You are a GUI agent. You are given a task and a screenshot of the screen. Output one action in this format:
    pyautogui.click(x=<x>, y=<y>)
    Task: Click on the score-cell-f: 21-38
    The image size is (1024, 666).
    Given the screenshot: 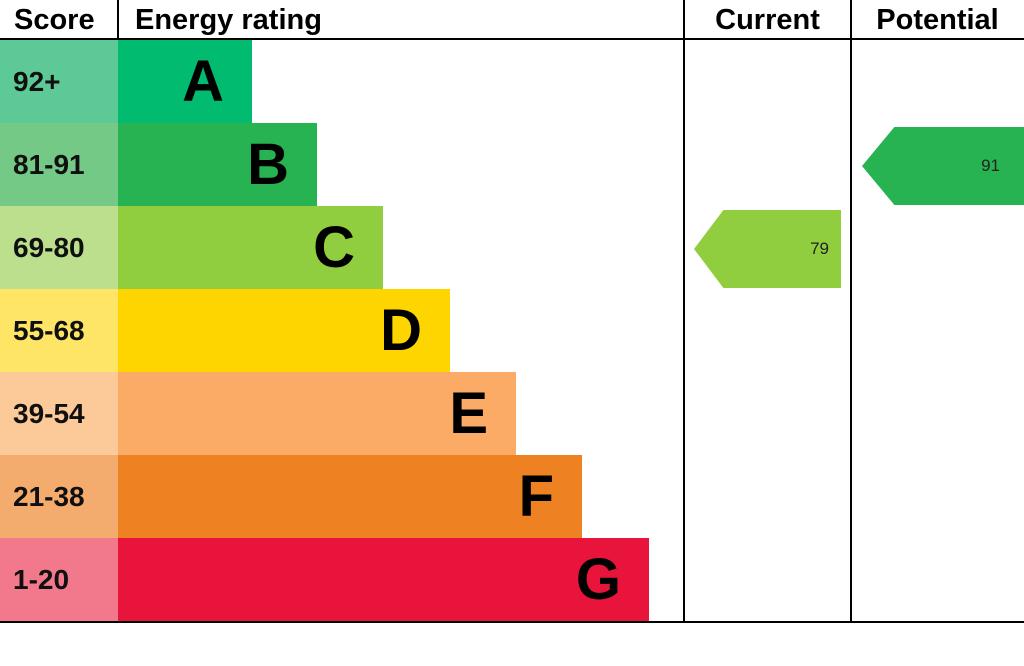 What is the action you would take?
    pyautogui.click(x=59, y=496)
    